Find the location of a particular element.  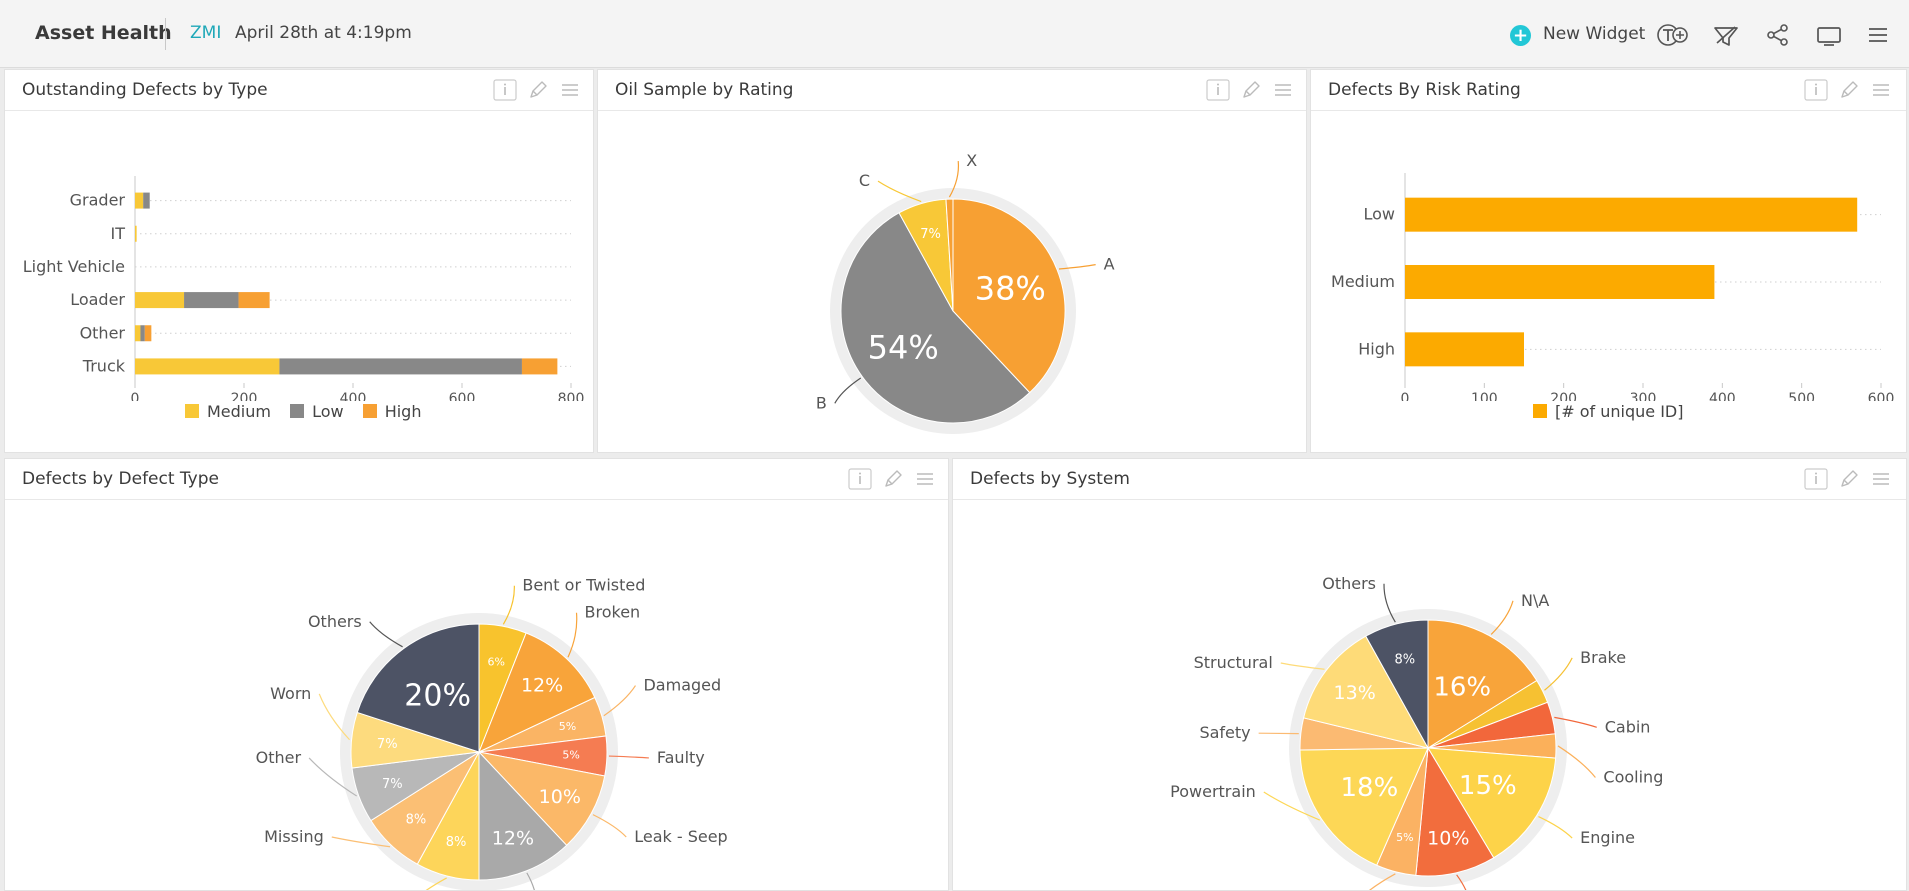

bar-truck-high is located at coordinates (539, 366).